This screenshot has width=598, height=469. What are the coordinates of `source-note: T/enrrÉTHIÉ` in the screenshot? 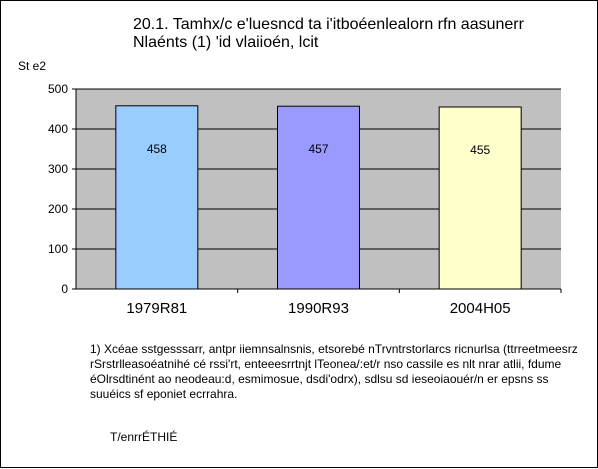 It's located at (144, 437).